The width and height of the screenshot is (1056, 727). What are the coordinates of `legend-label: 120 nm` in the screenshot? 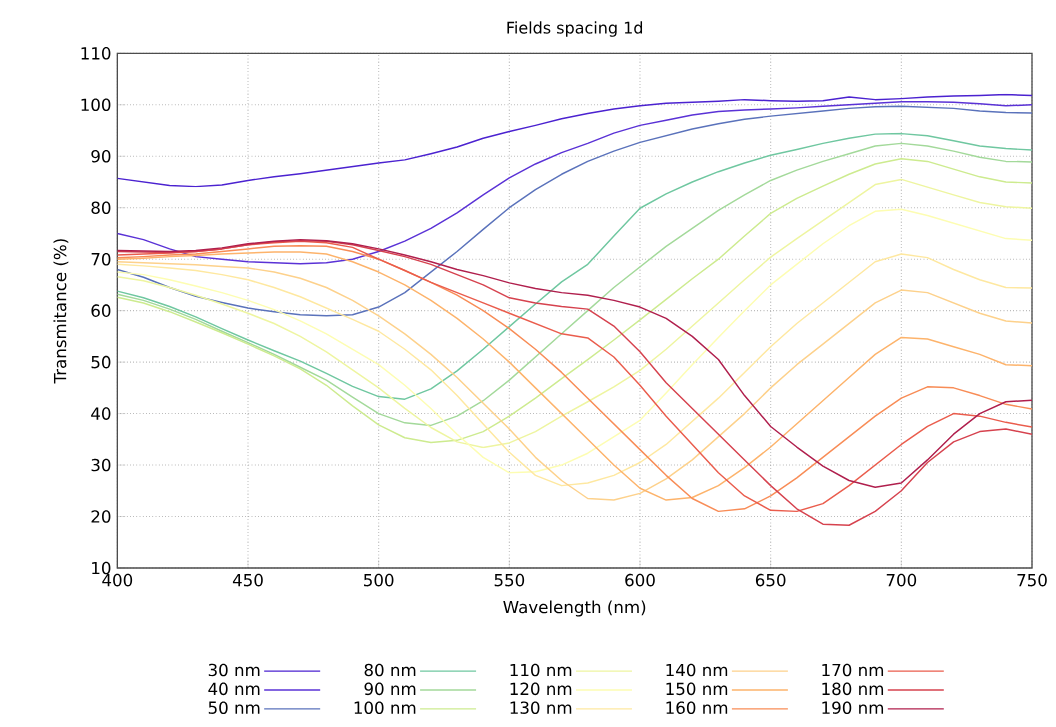 It's located at (541, 689).